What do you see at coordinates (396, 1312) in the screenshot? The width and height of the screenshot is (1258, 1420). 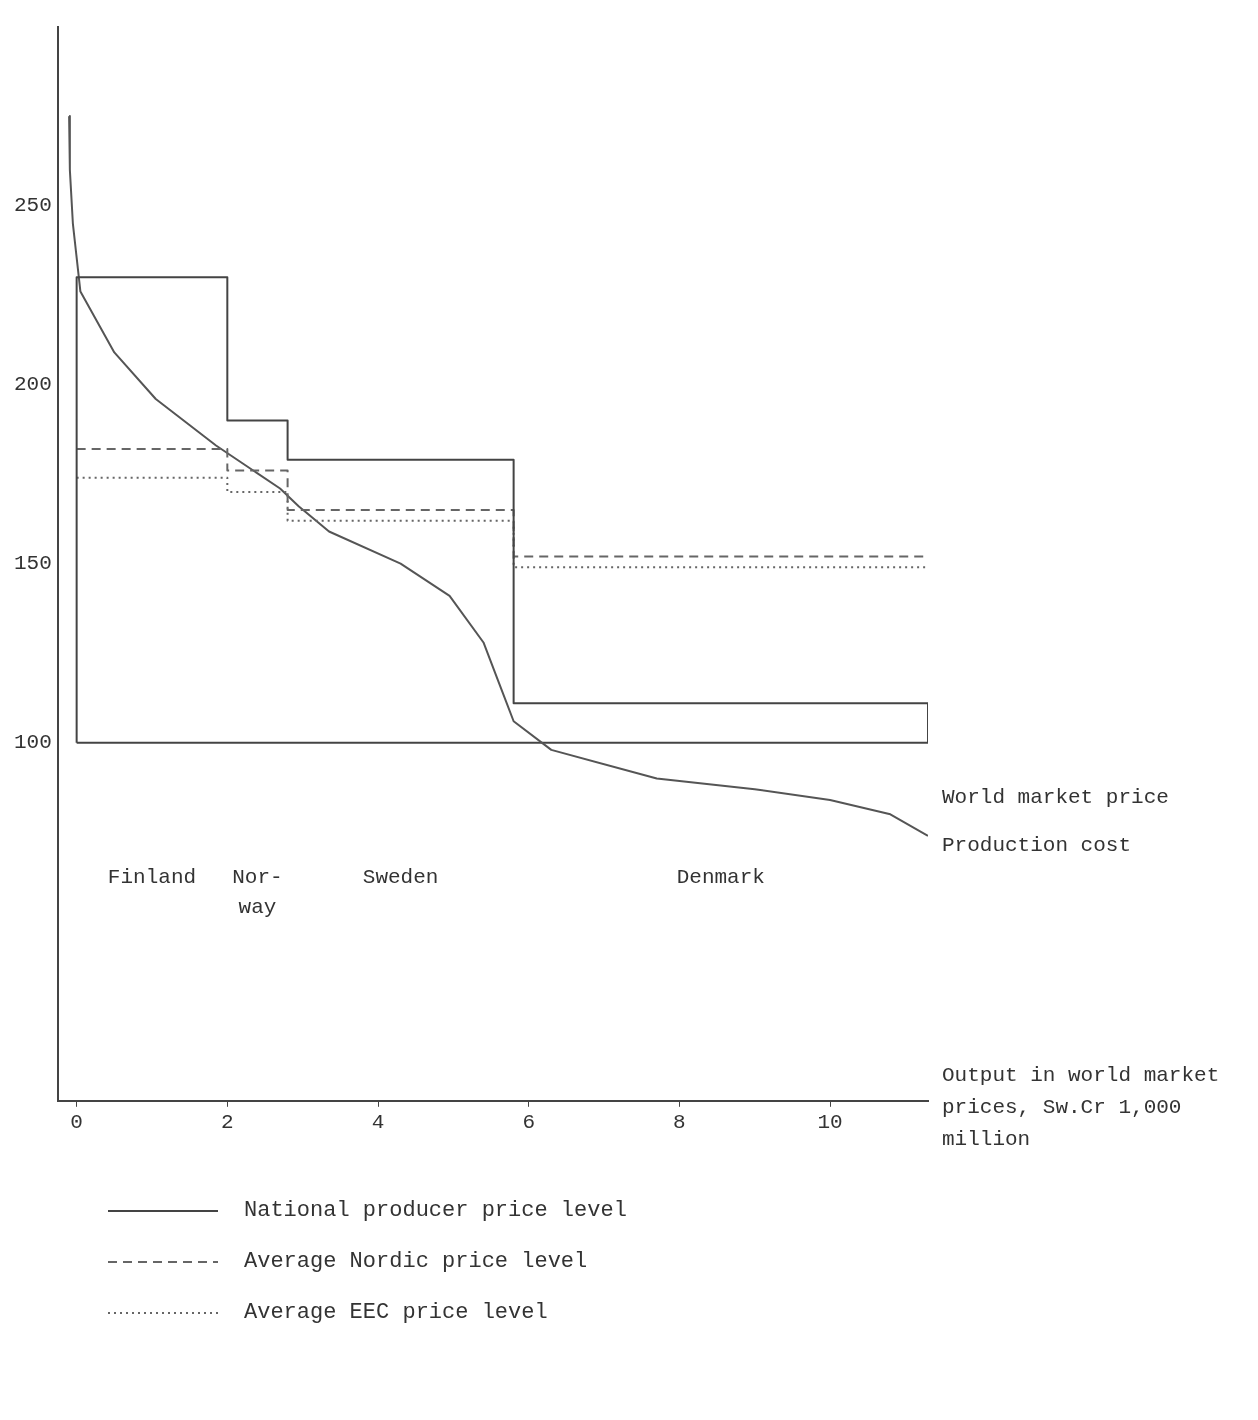 I see `legend-label: Average EEC price level` at bounding box center [396, 1312].